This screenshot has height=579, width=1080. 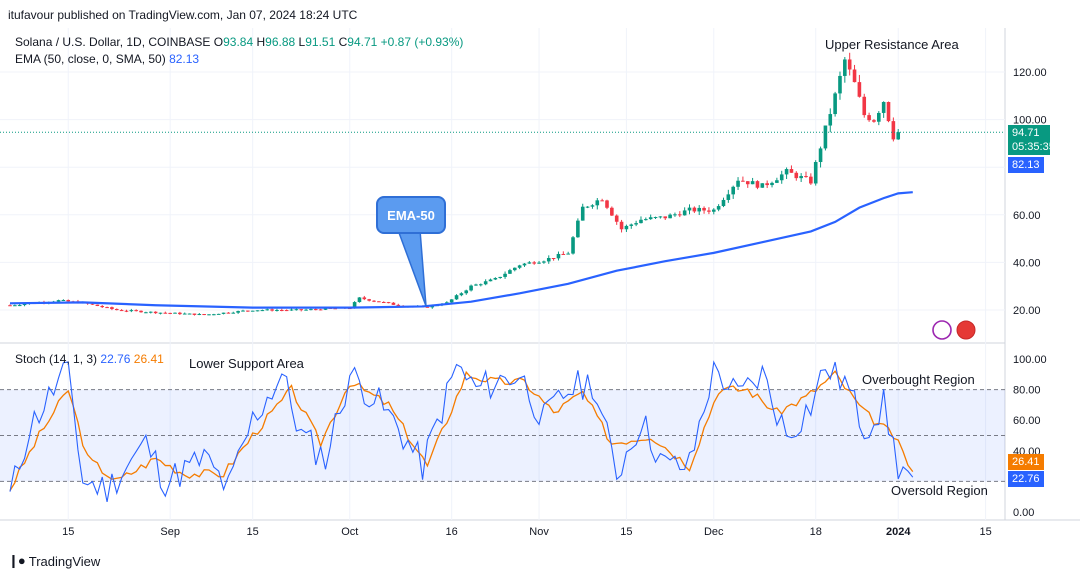 I want to click on stoch-tick-label: 0.00, so click(x=1023, y=513).